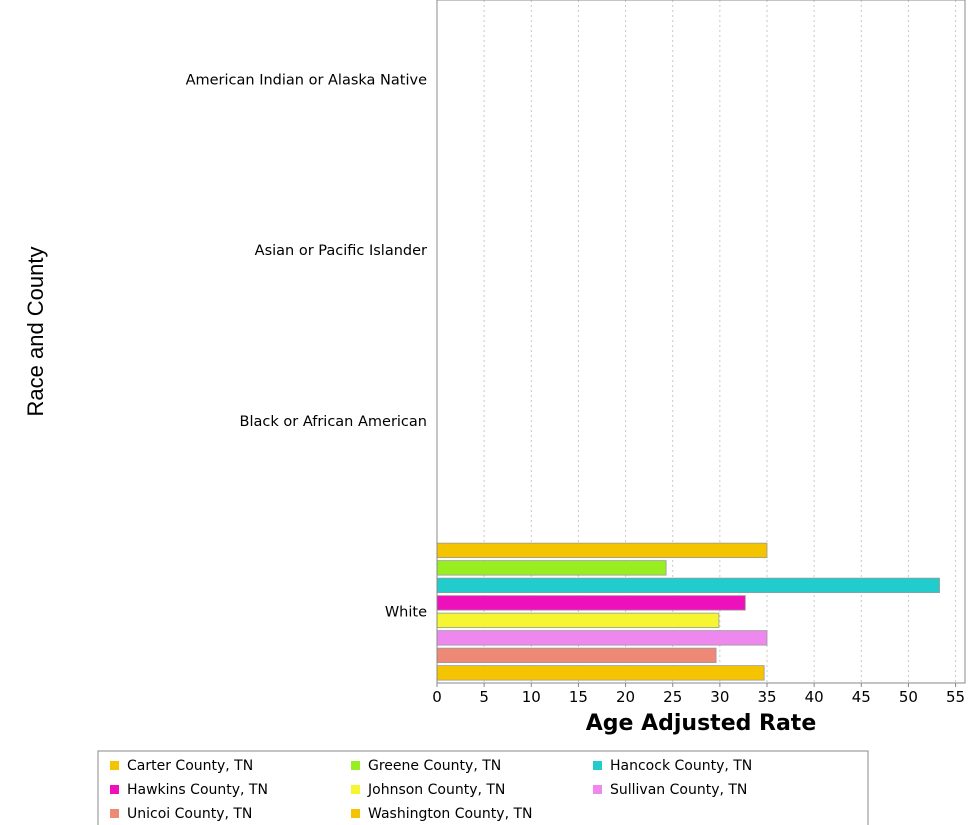 The height and width of the screenshot is (825, 973). What do you see at coordinates (908, 697) in the screenshot?
I see `x-tick-label: 50` at bounding box center [908, 697].